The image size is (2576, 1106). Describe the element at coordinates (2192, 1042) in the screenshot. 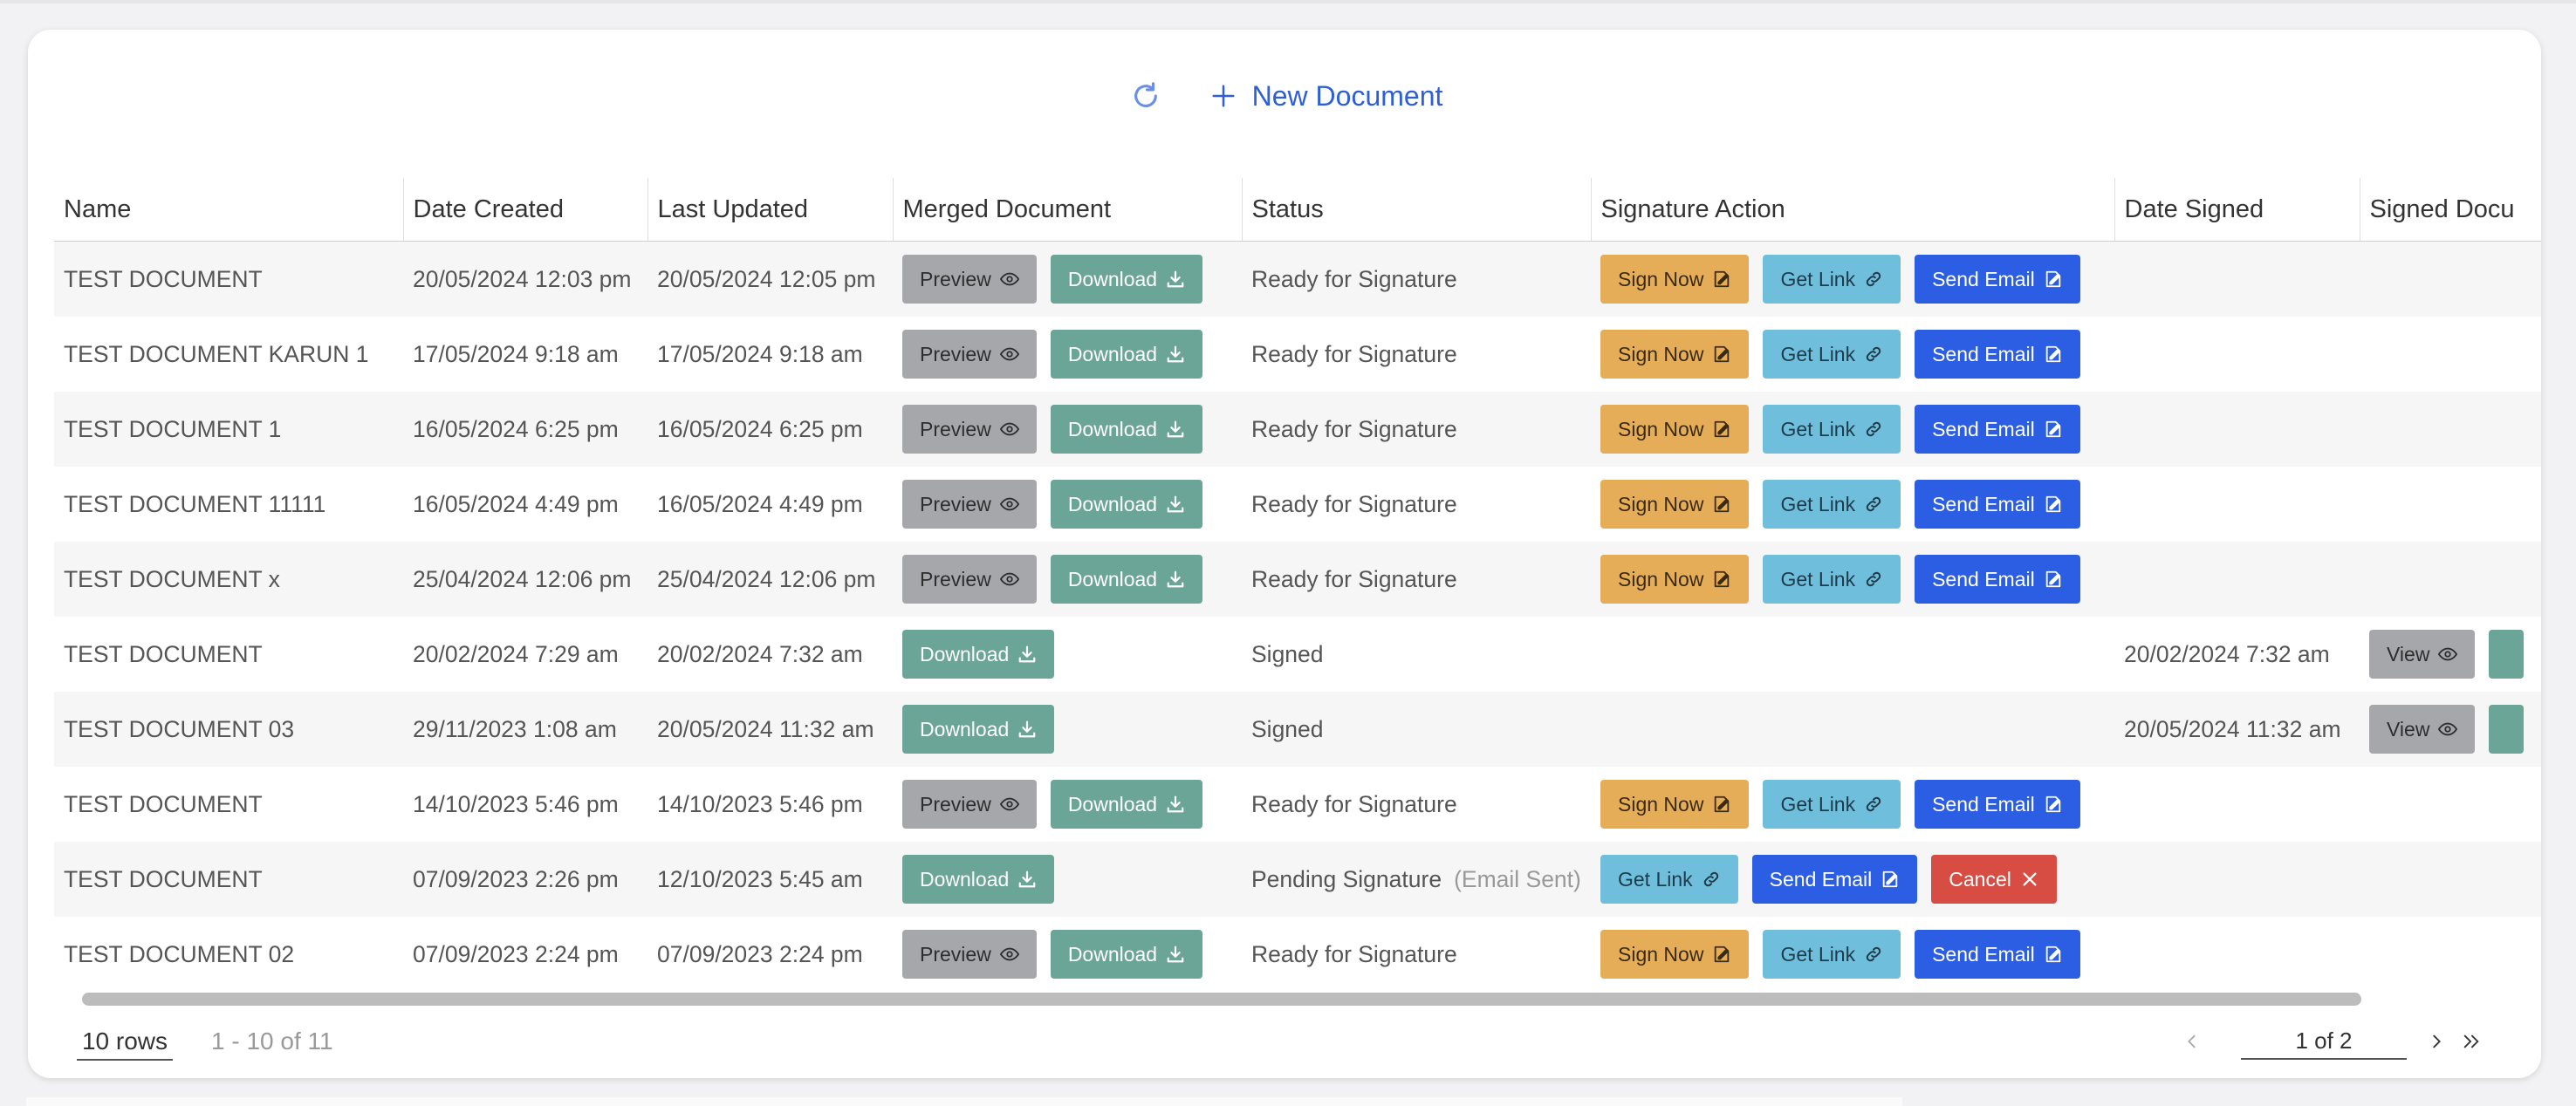

I see `previous-page-icon` at that location.